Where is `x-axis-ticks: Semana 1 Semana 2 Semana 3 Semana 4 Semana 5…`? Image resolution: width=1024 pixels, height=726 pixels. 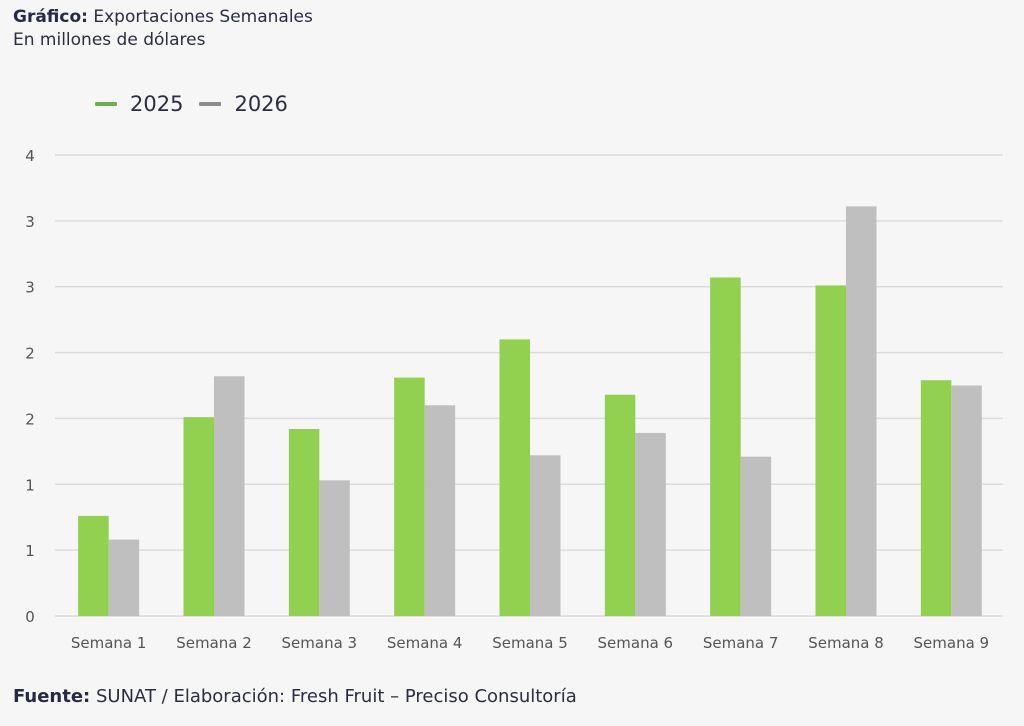 x-axis-ticks: Semana 1 Semana 2 Semana 3 Semana 4 Semana 5… is located at coordinates (530, 643).